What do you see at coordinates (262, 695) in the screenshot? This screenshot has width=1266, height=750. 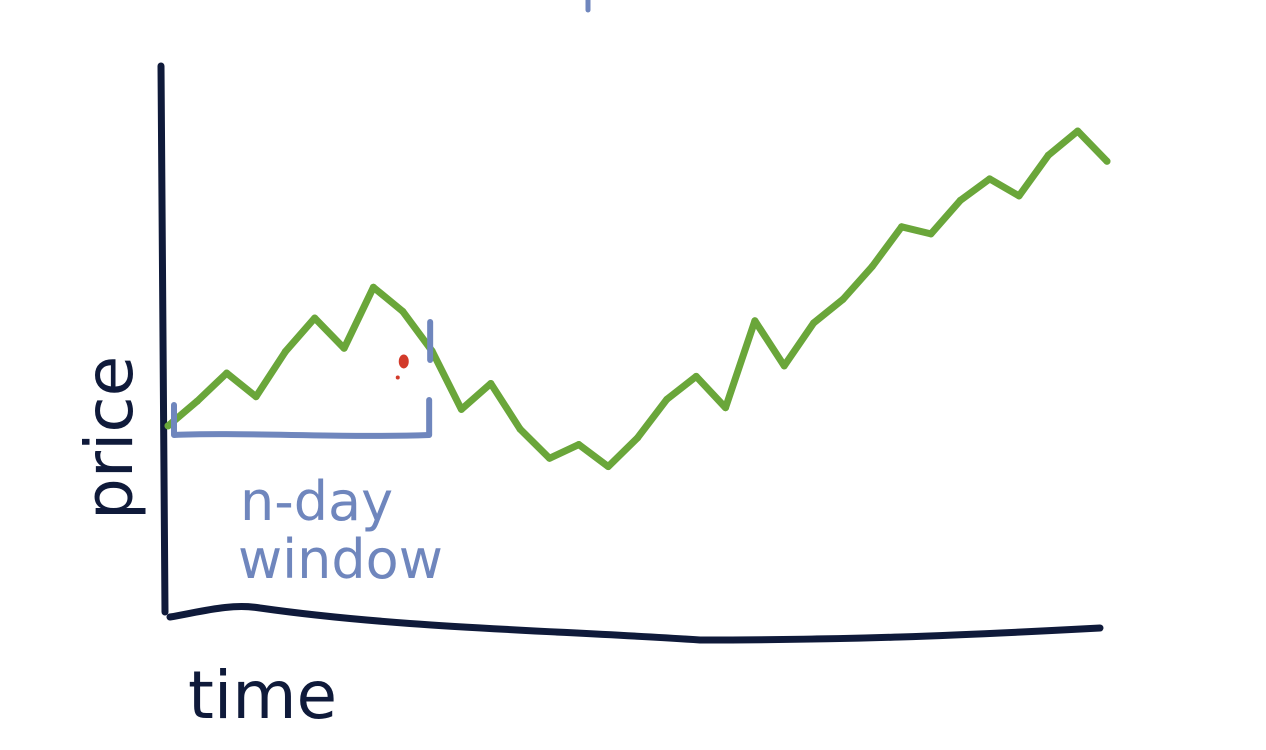 I see `x-axis-label: time` at bounding box center [262, 695].